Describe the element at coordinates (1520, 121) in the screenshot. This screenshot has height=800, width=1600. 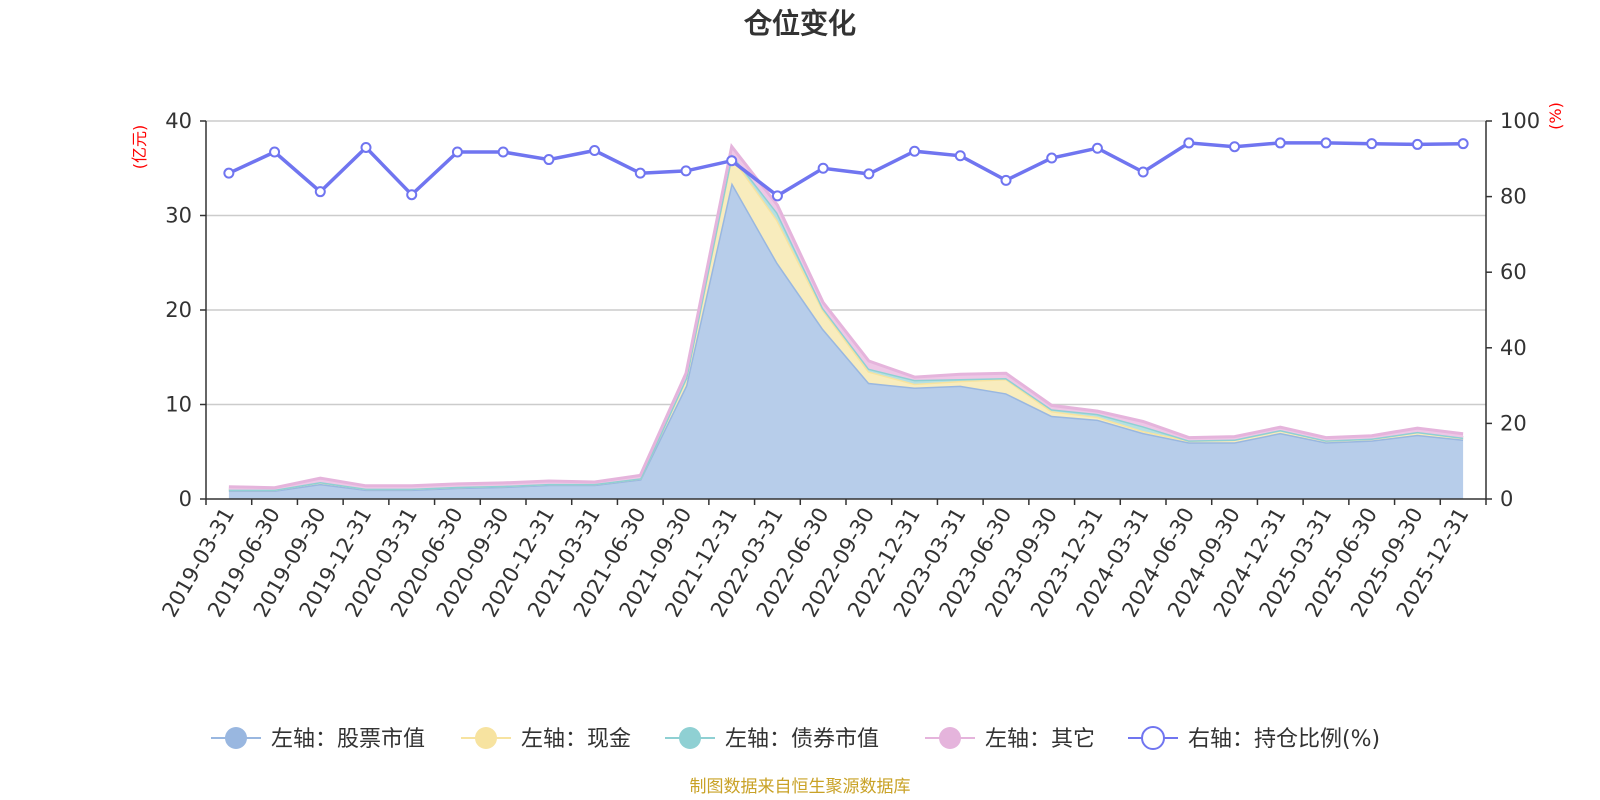
I see `right-tick-label: 100` at that location.